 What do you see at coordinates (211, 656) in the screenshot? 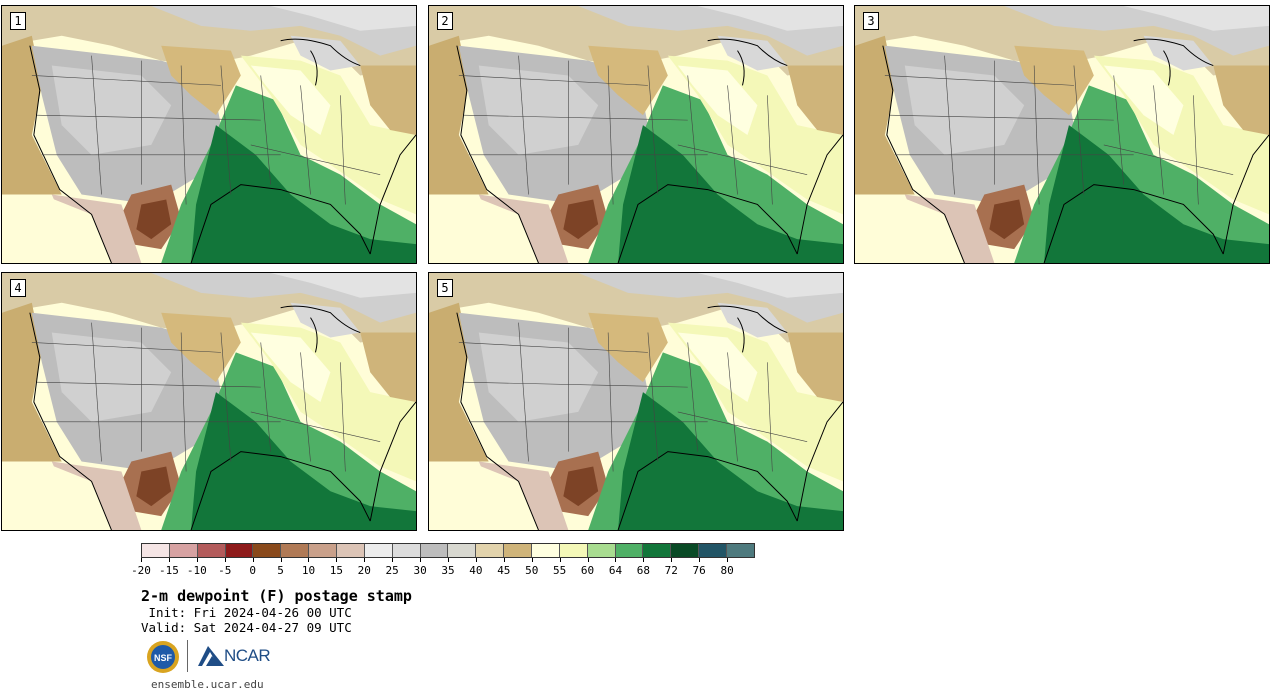
I see `ncar-logo-icon` at bounding box center [211, 656].